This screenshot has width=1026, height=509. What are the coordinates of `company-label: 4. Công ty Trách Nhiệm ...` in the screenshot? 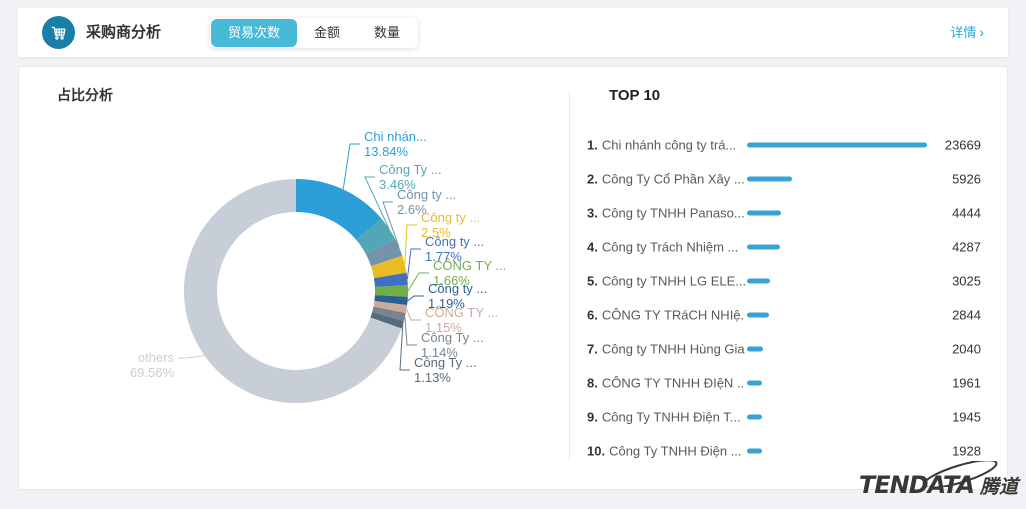 It's located at (662, 247).